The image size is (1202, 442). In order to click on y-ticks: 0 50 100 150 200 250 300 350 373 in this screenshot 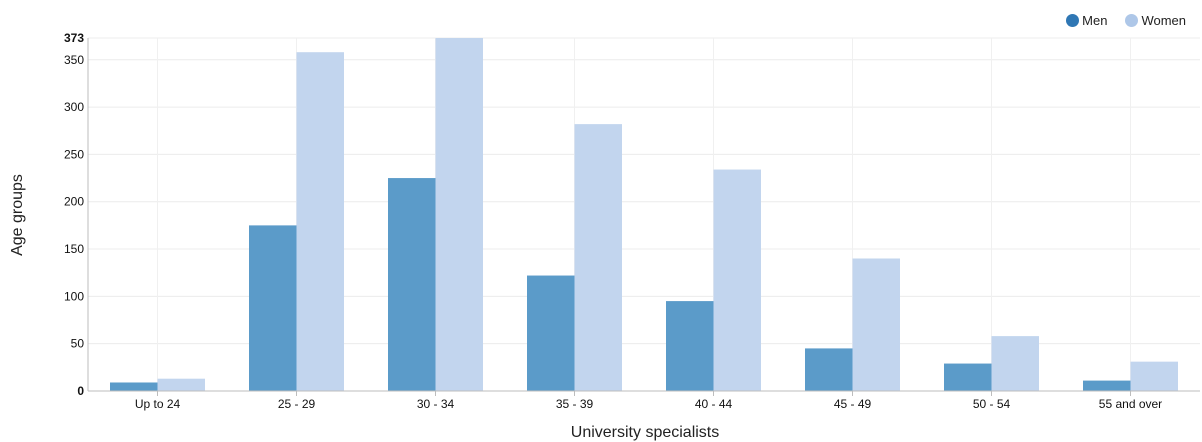, I will do `click(74, 214)`.